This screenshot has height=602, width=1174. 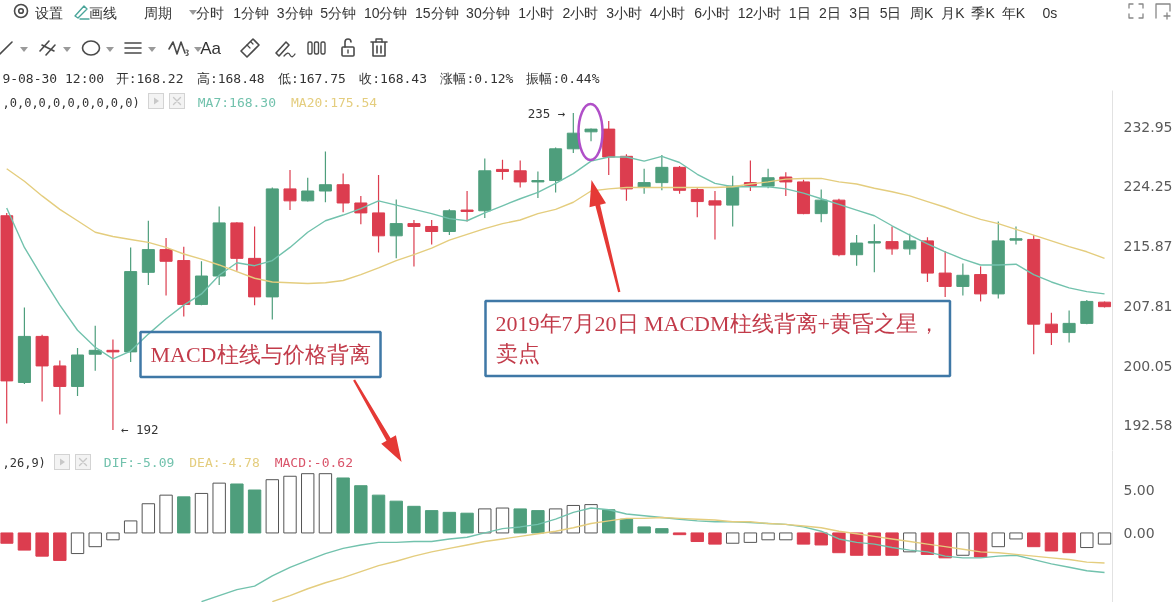 What do you see at coordinates (149, 78) in the screenshot?
I see `text: 开:168.22` at bounding box center [149, 78].